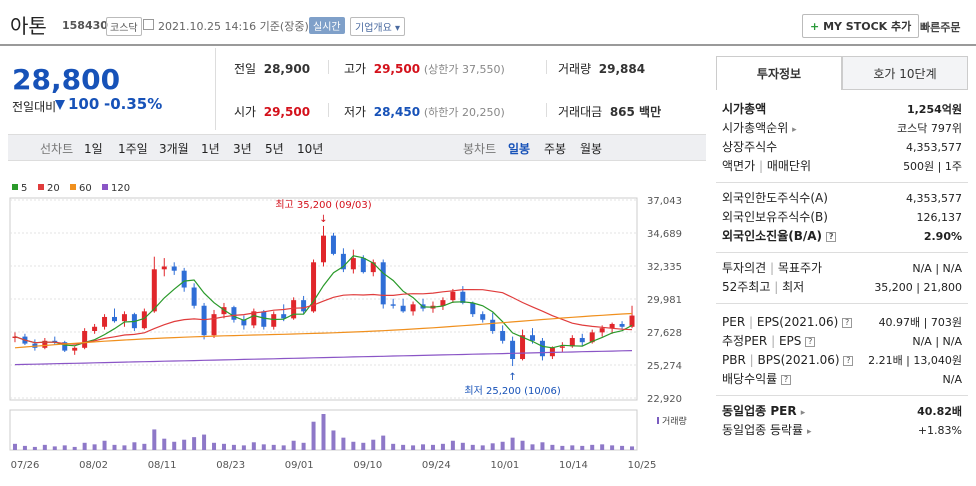 Image resolution: width=976 pixels, height=486 pixels. Describe the element at coordinates (601, 68) in the screenshot. I see `volume: 거래량 29,884` at that location.